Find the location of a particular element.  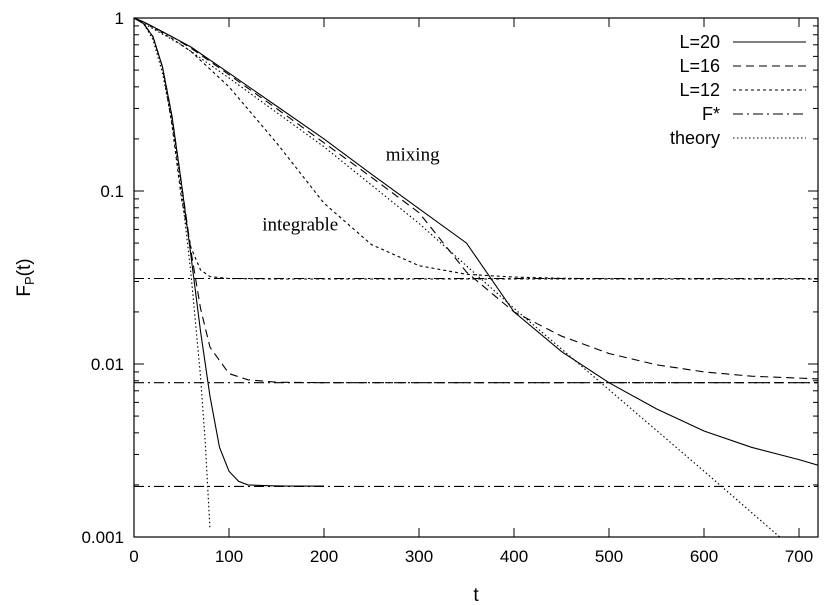

y-axis-label-suffix: (t) is located at coordinates (24, 267).